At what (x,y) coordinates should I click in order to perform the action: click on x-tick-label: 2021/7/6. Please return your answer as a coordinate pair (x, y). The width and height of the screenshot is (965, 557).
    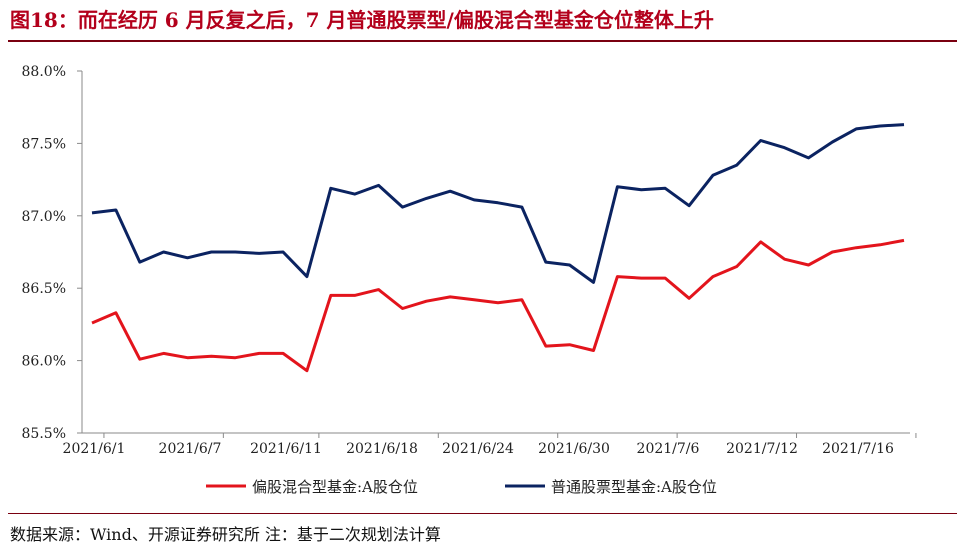
    Looking at the image, I should click on (668, 449).